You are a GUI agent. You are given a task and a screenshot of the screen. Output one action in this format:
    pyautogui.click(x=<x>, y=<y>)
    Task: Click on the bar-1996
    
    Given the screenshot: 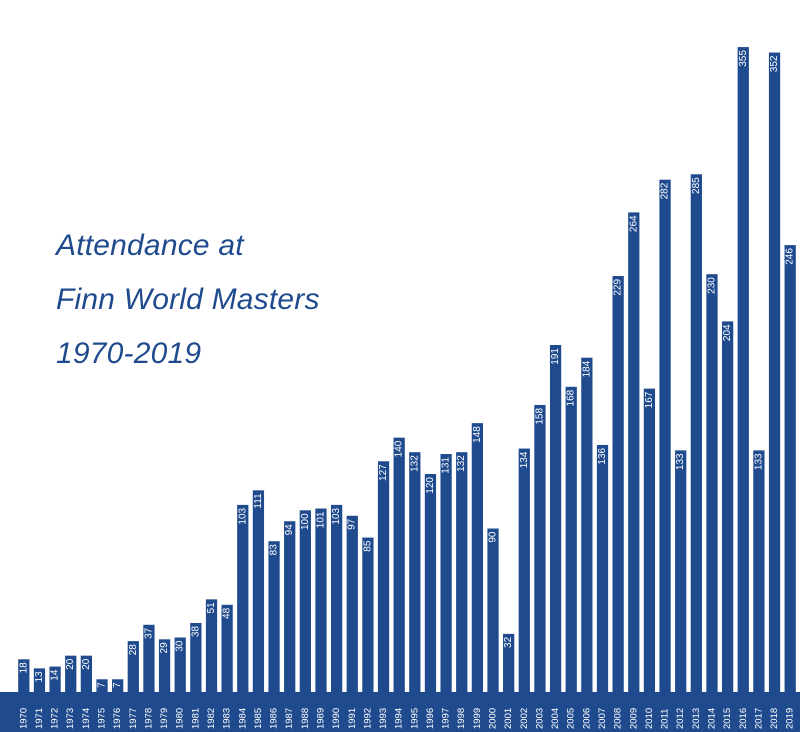 What is the action you would take?
    pyautogui.click(x=430, y=583)
    